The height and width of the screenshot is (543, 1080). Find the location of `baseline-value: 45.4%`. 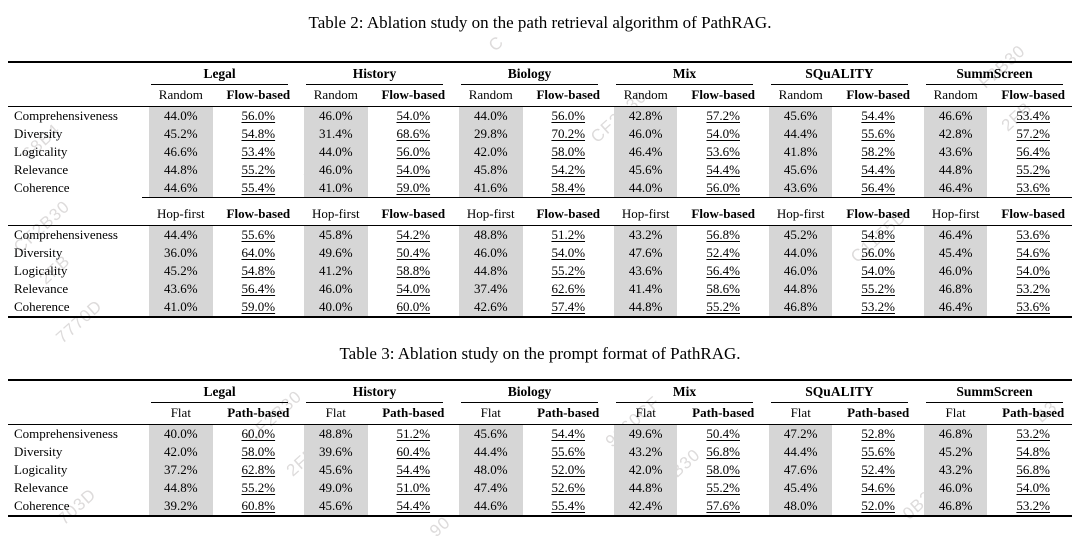

baseline-value: 45.4% is located at coordinates (955, 253).